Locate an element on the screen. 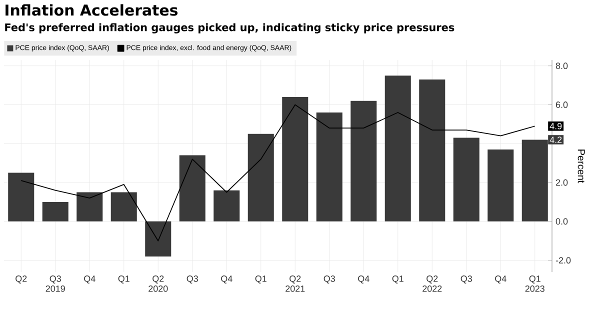 This screenshot has width=597, height=320. chart-subtitle: Fed's preferred inflation gauges picked up, indicating sticky price pressures is located at coordinates (229, 28).